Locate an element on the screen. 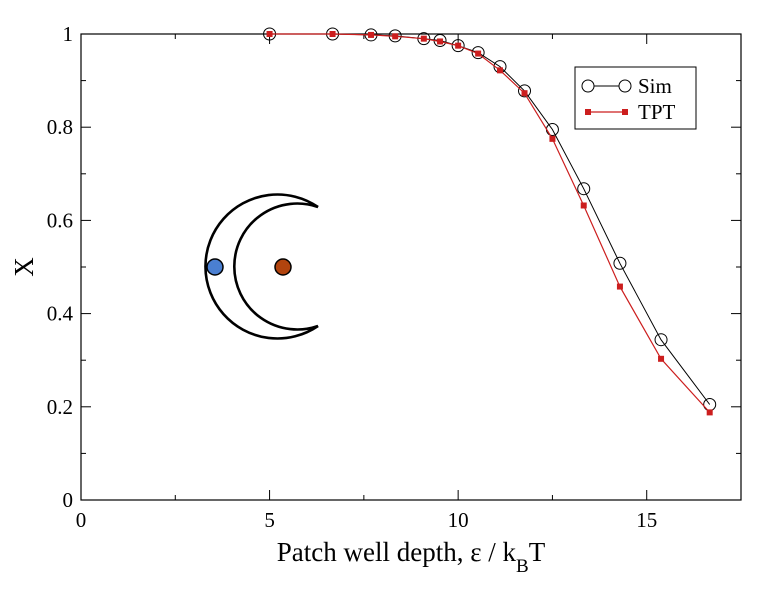 The height and width of the screenshot is (593, 768). x-tick-label: 10 is located at coordinates (458, 520).